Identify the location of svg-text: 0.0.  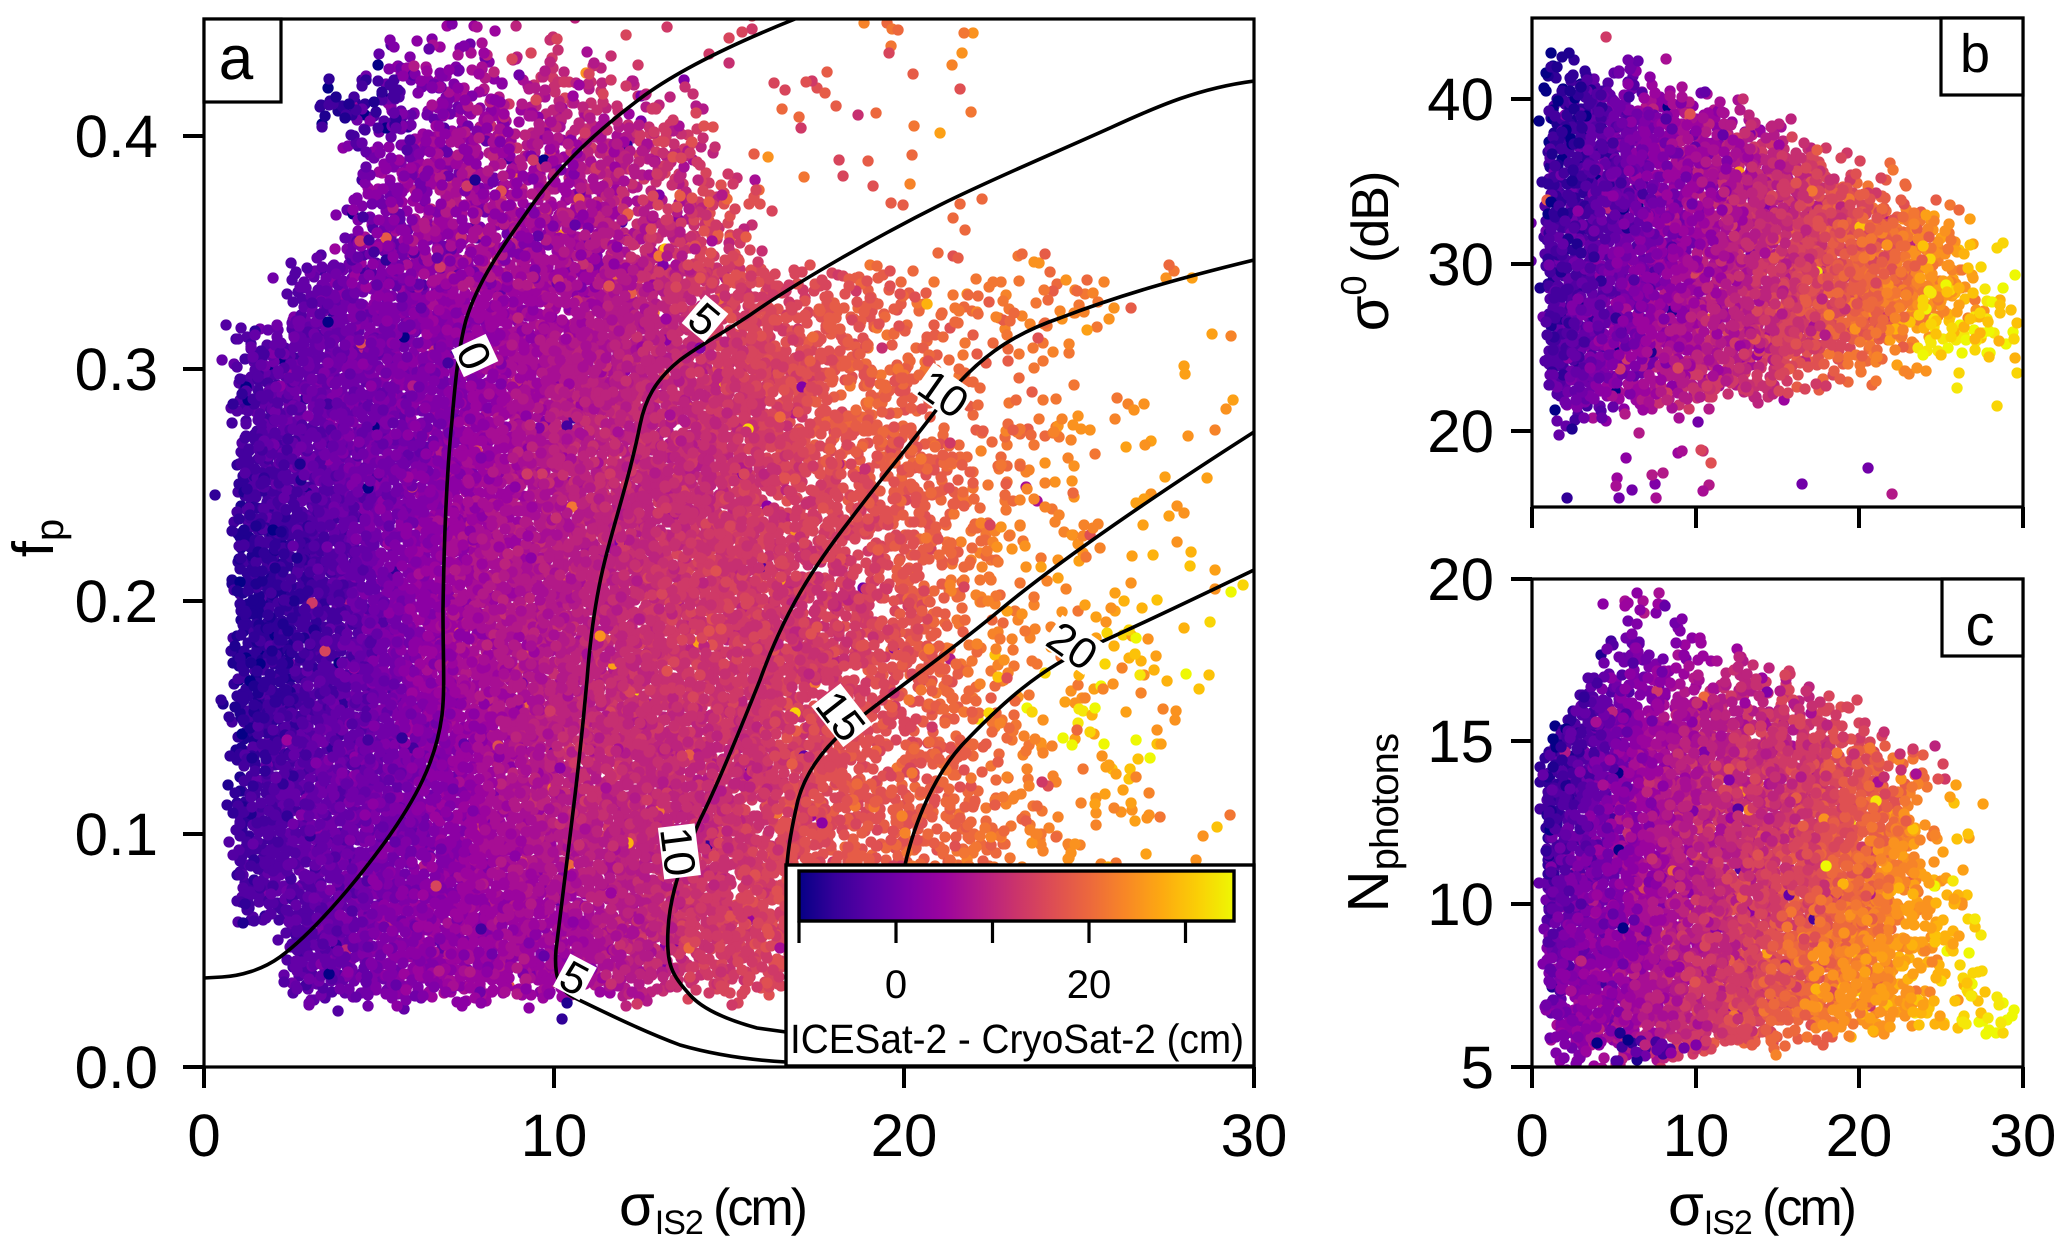
(116, 1067).